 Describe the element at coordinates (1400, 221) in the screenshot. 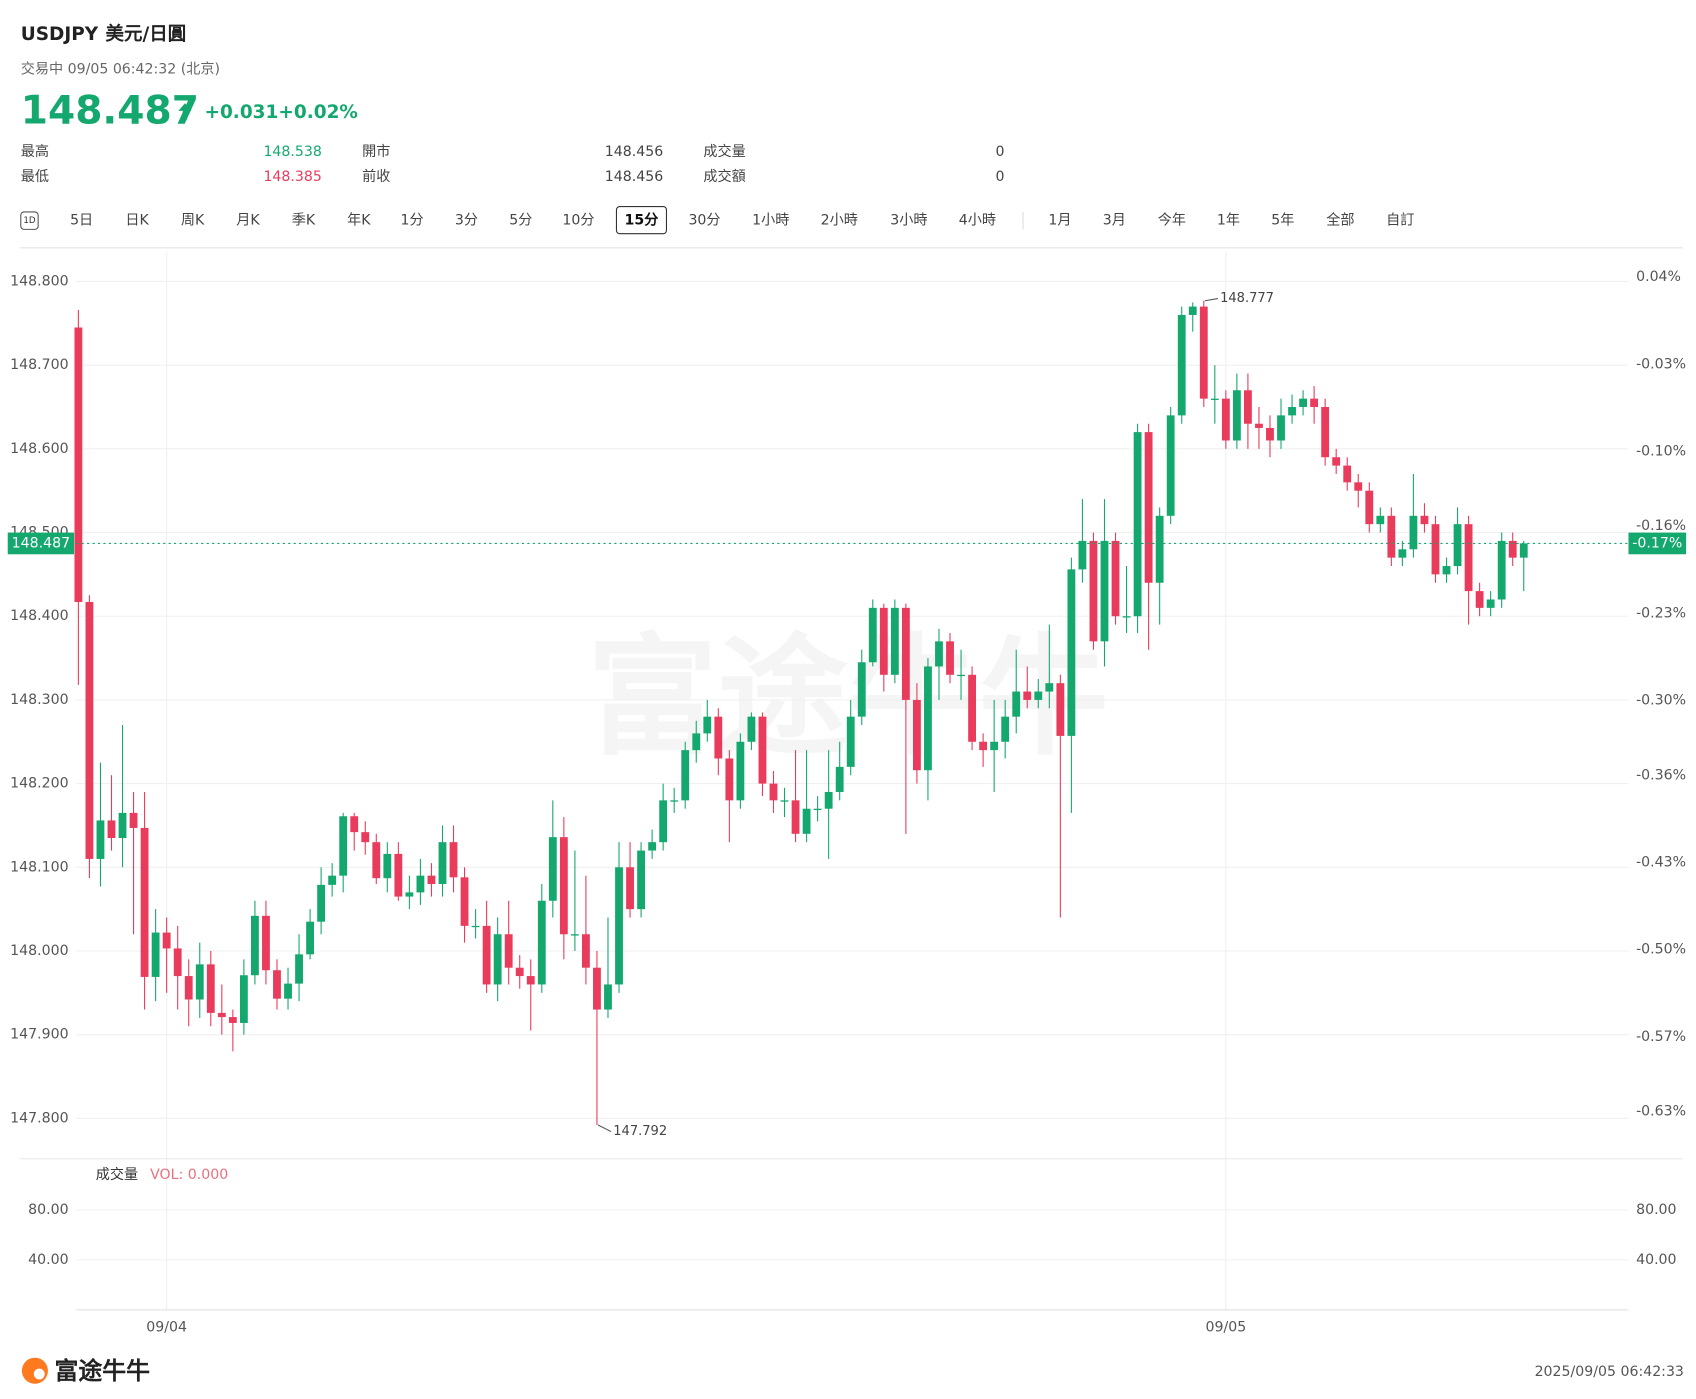

I see `tab: 自訂` at that location.